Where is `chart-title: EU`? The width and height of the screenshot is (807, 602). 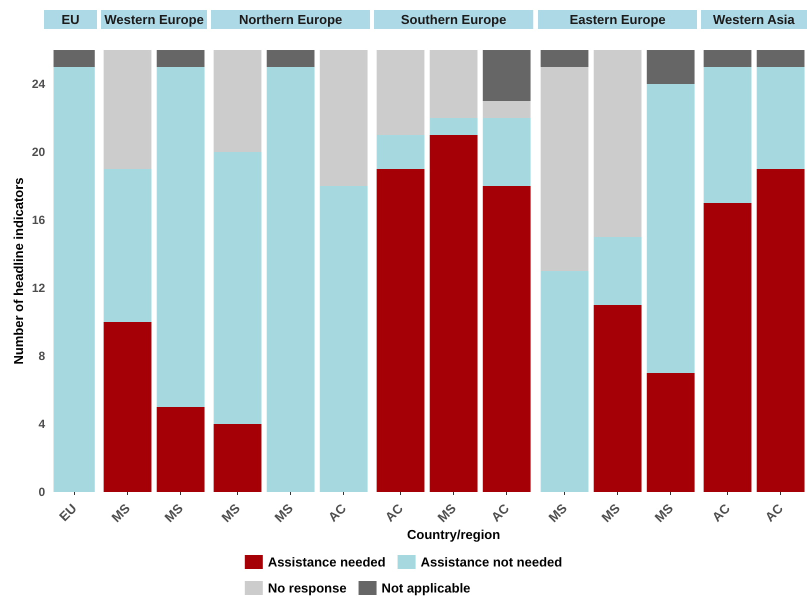
chart-title: EU is located at coordinates (71, 19).